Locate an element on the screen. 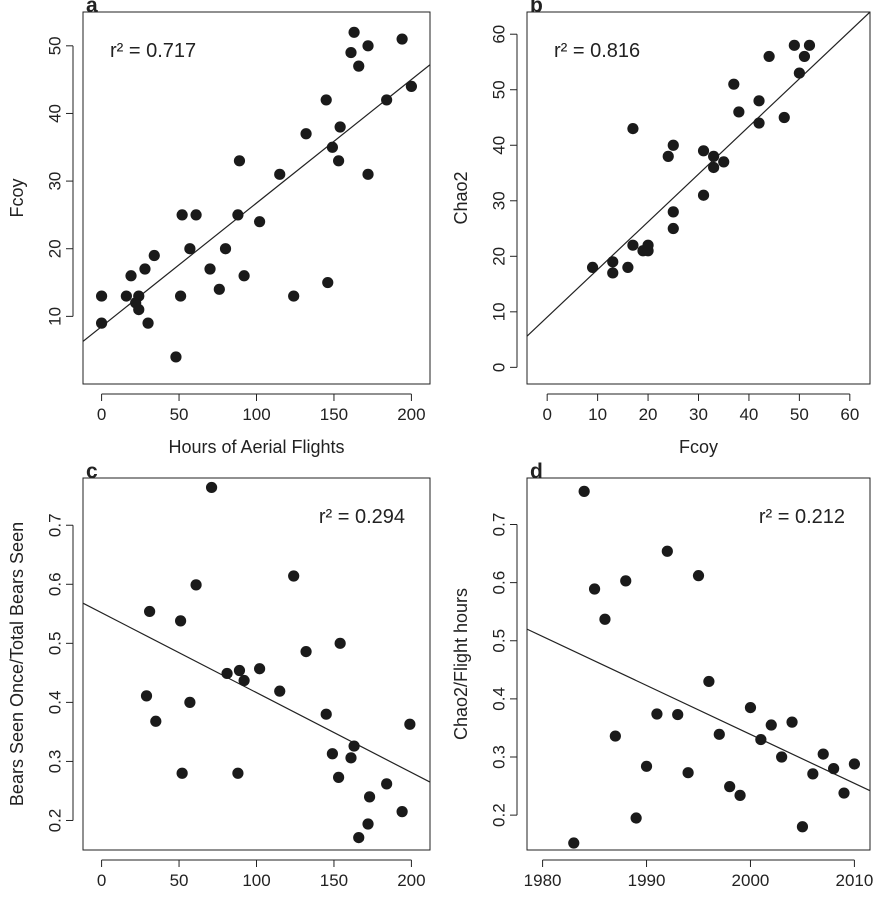 The image size is (876, 905). x-tick-label: 40 is located at coordinates (748, 414).